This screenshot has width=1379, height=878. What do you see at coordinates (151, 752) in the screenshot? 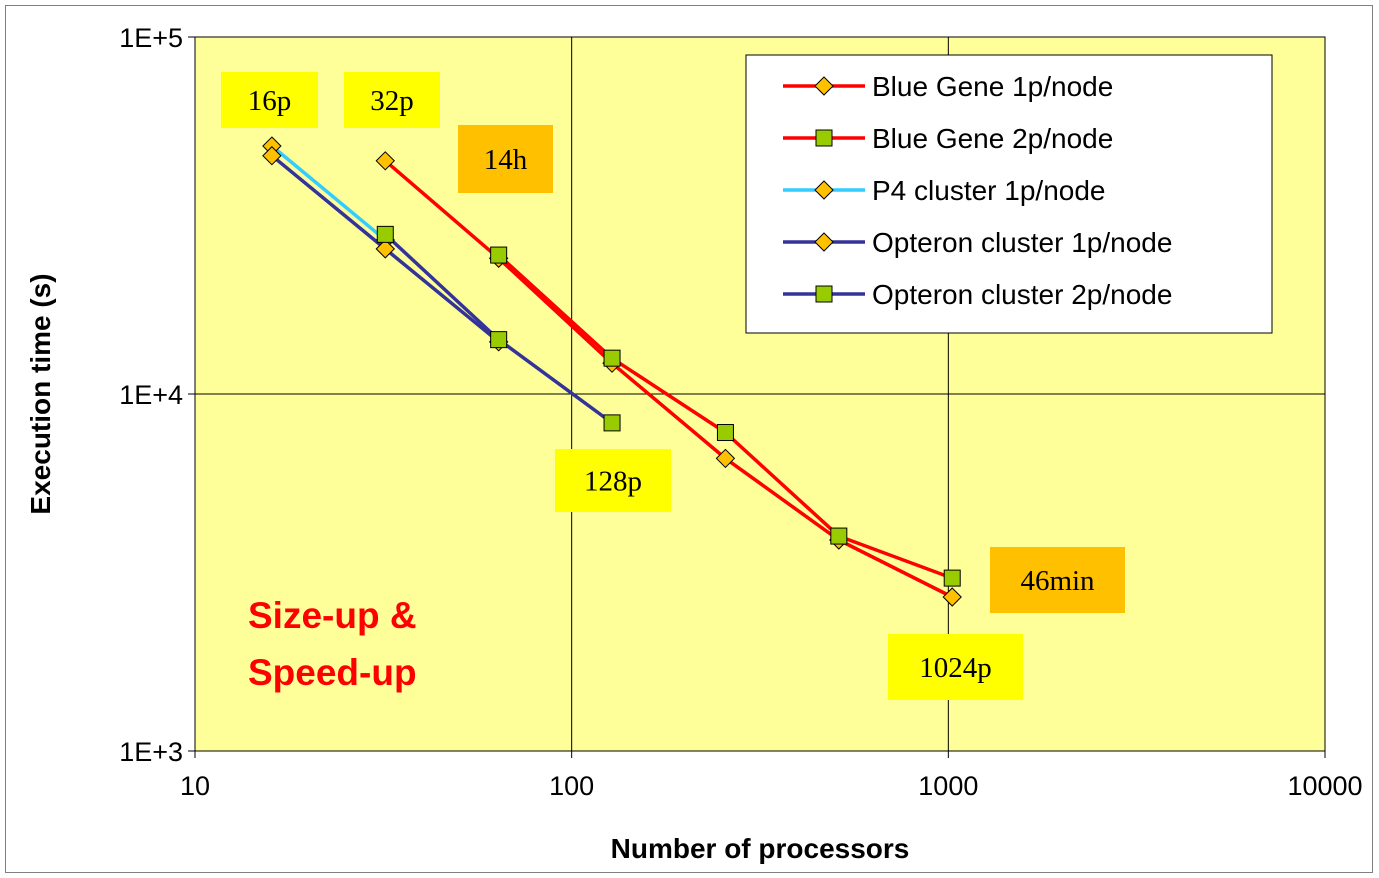
I see `y-tick-label: 1E+3` at bounding box center [151, 752].